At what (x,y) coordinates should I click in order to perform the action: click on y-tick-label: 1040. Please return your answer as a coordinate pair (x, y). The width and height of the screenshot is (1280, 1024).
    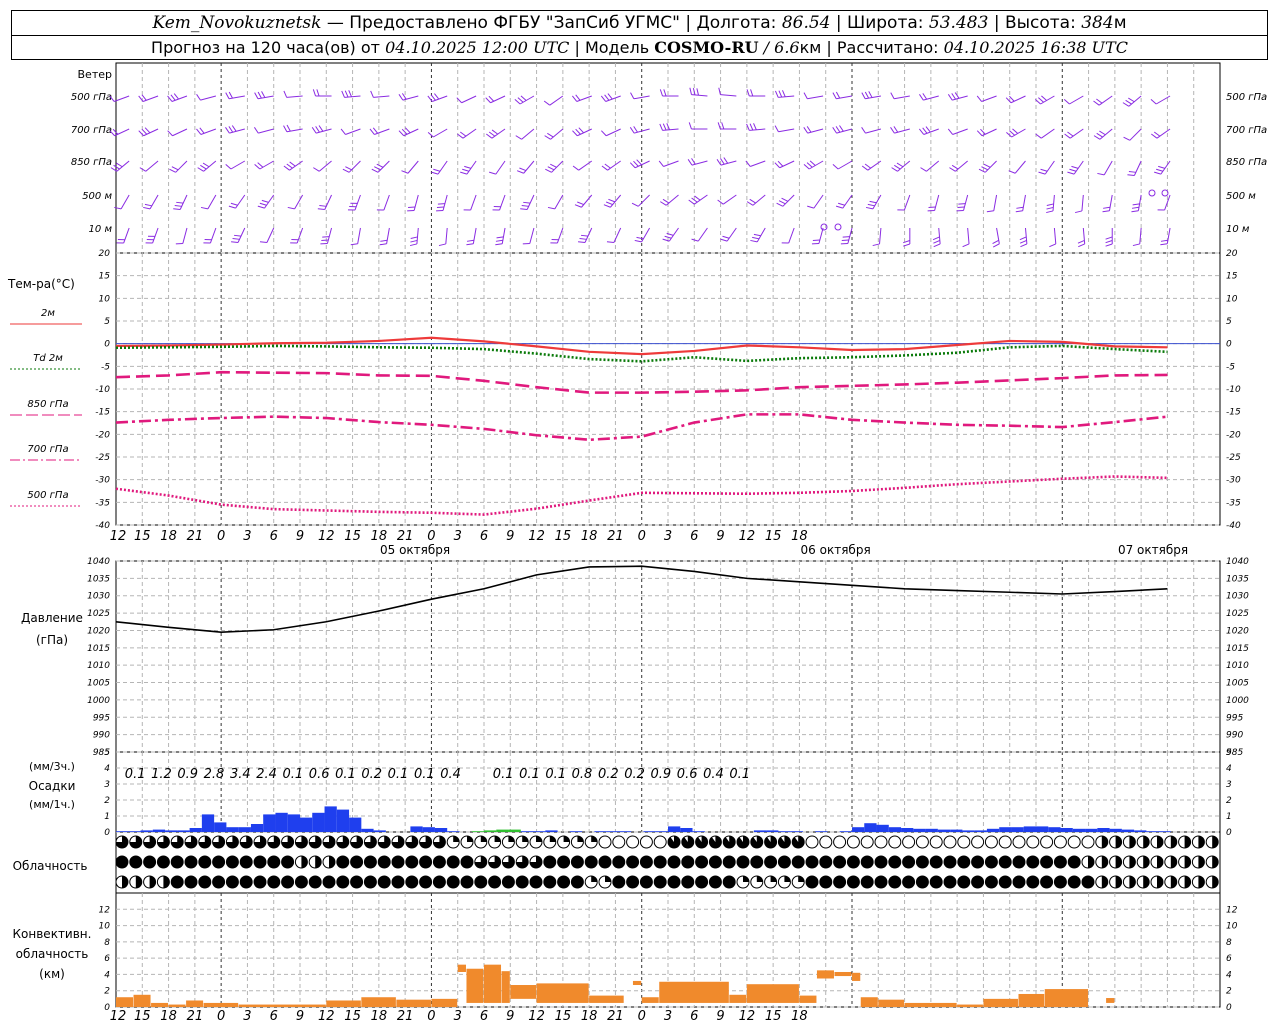
    Looking at the image, I should click on (1237, 562).